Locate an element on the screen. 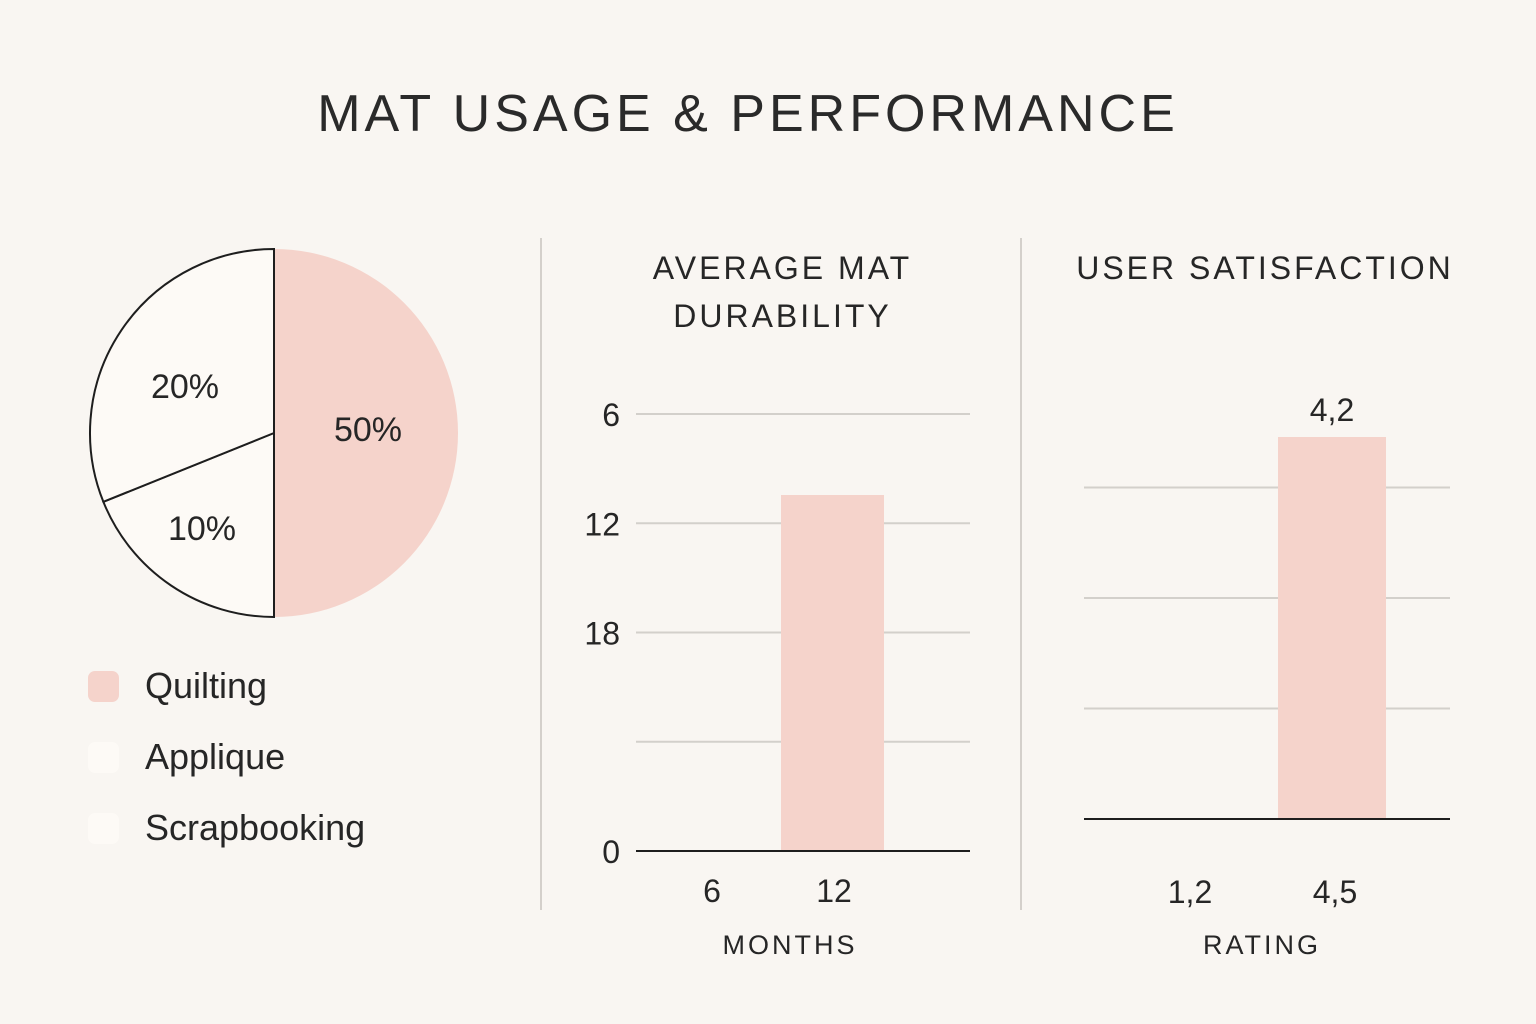 The image size is (1536, 1024). legend-label: Quilting is located at coordinates (206, 685).